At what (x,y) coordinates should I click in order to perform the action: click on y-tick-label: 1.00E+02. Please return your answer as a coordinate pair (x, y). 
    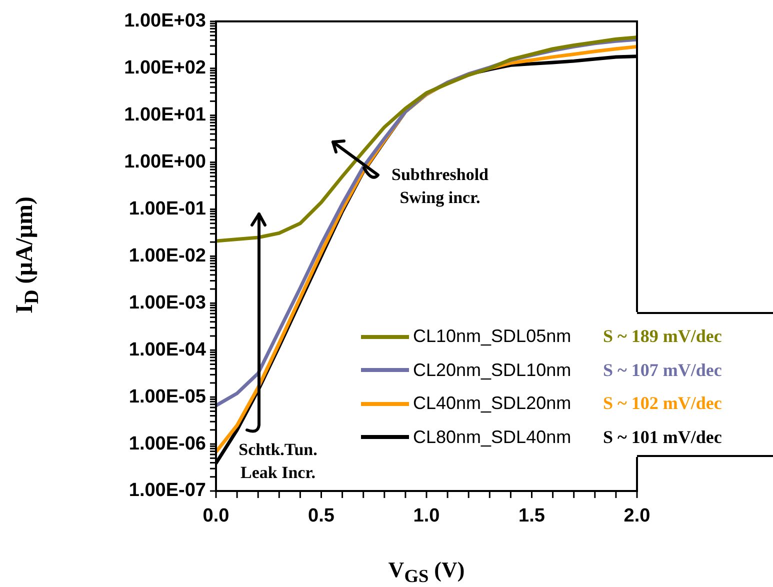
    Looking at the image, I should click on (165, 68).